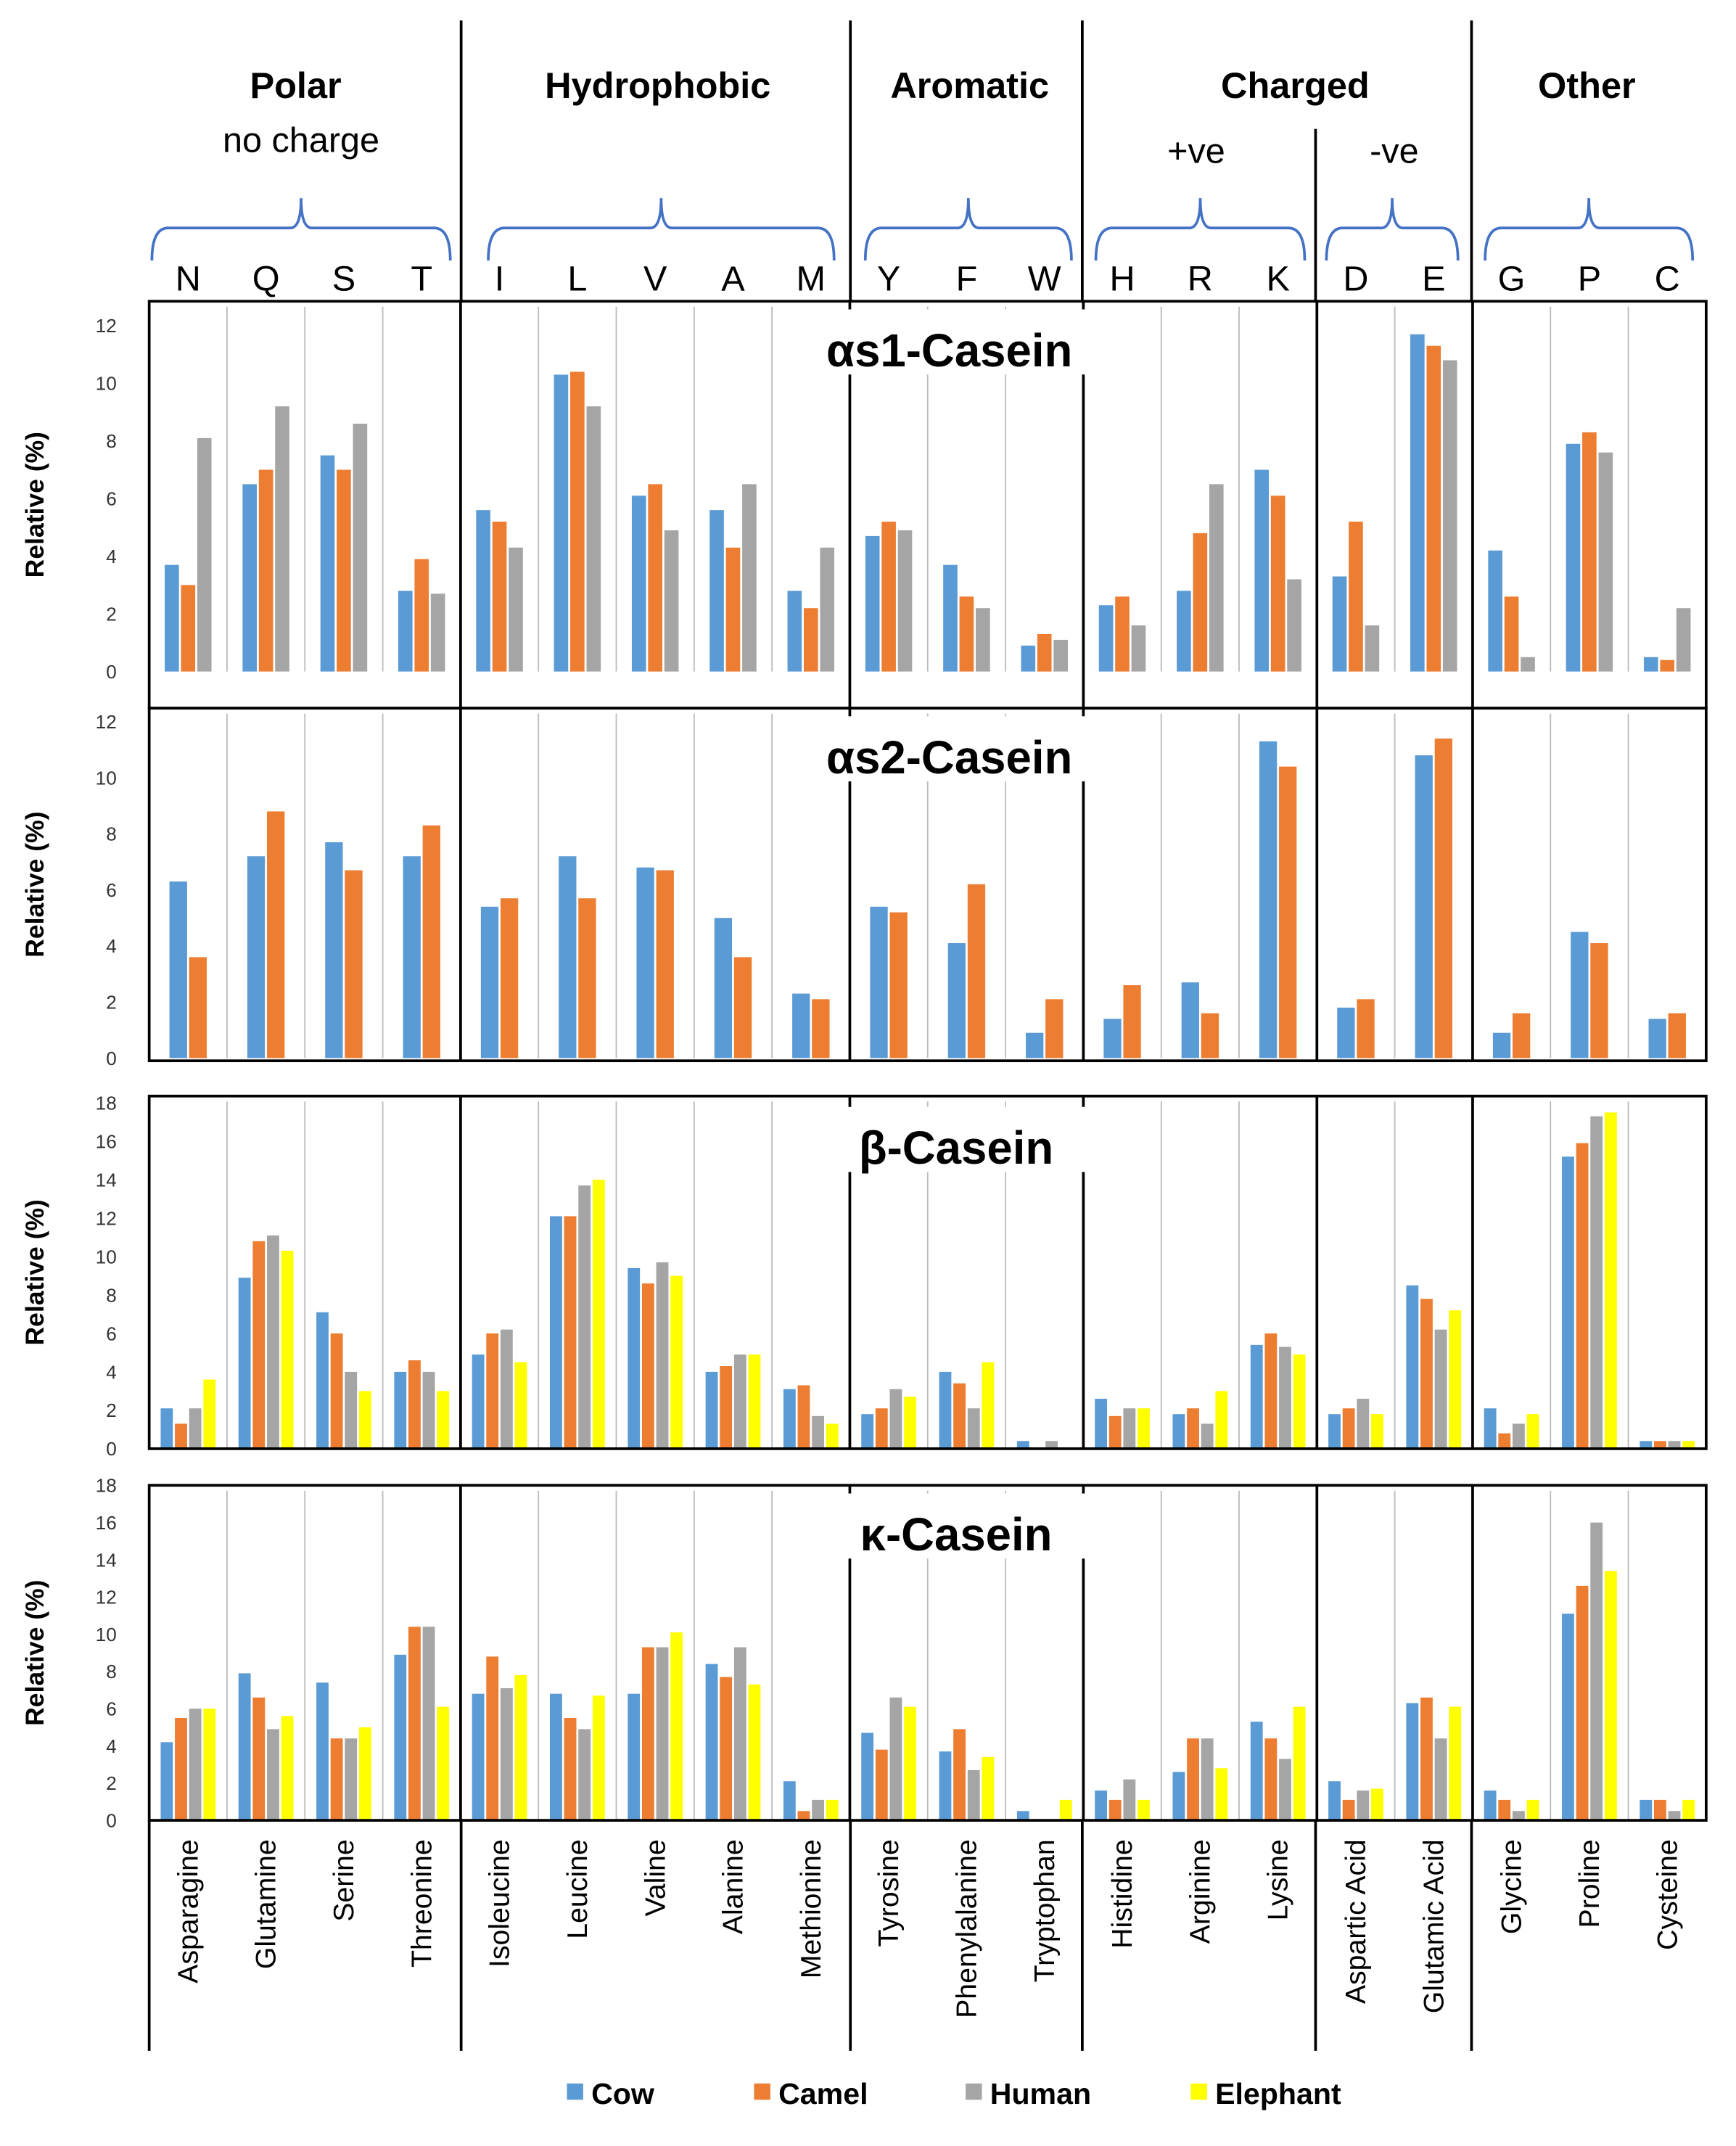 Image resolution: width=1736 pixels, height=2146 pixels. Describe the element at coordinates (832, 1810) in the screenshot. I see `bar-elephant-M` at that location.